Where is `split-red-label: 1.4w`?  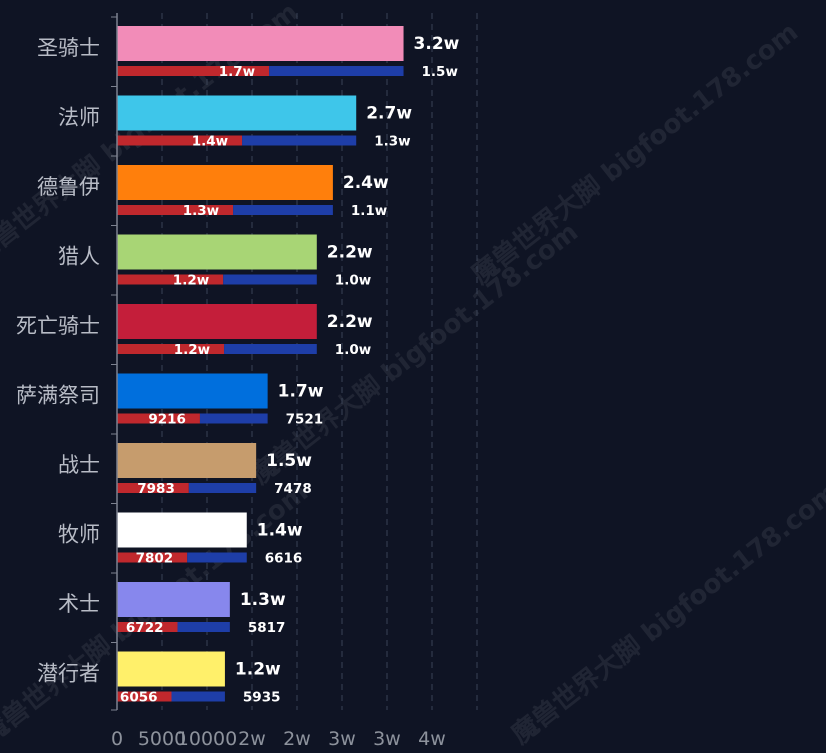
split-red-label: 1.4w is located at coordinates (210, 142).